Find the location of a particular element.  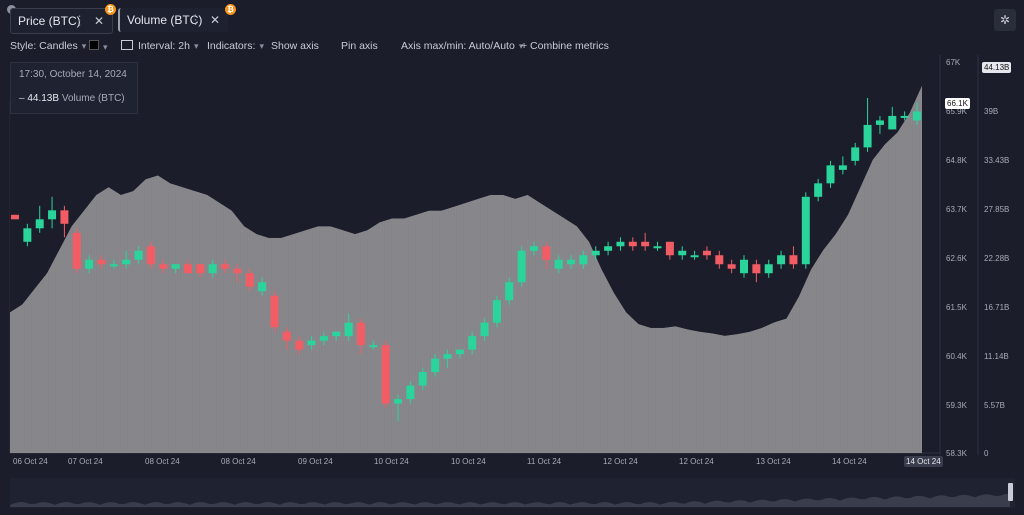

price-axis-tick: 62.6K is located at coordinates (956, 258).